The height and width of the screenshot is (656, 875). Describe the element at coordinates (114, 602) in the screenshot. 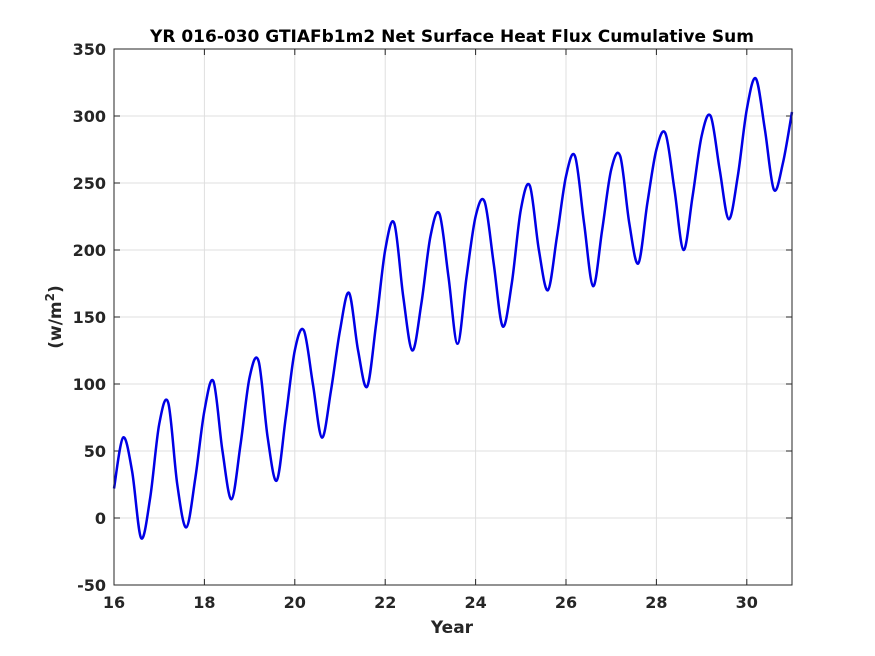

I see `x-tick-label: 16` at that location.